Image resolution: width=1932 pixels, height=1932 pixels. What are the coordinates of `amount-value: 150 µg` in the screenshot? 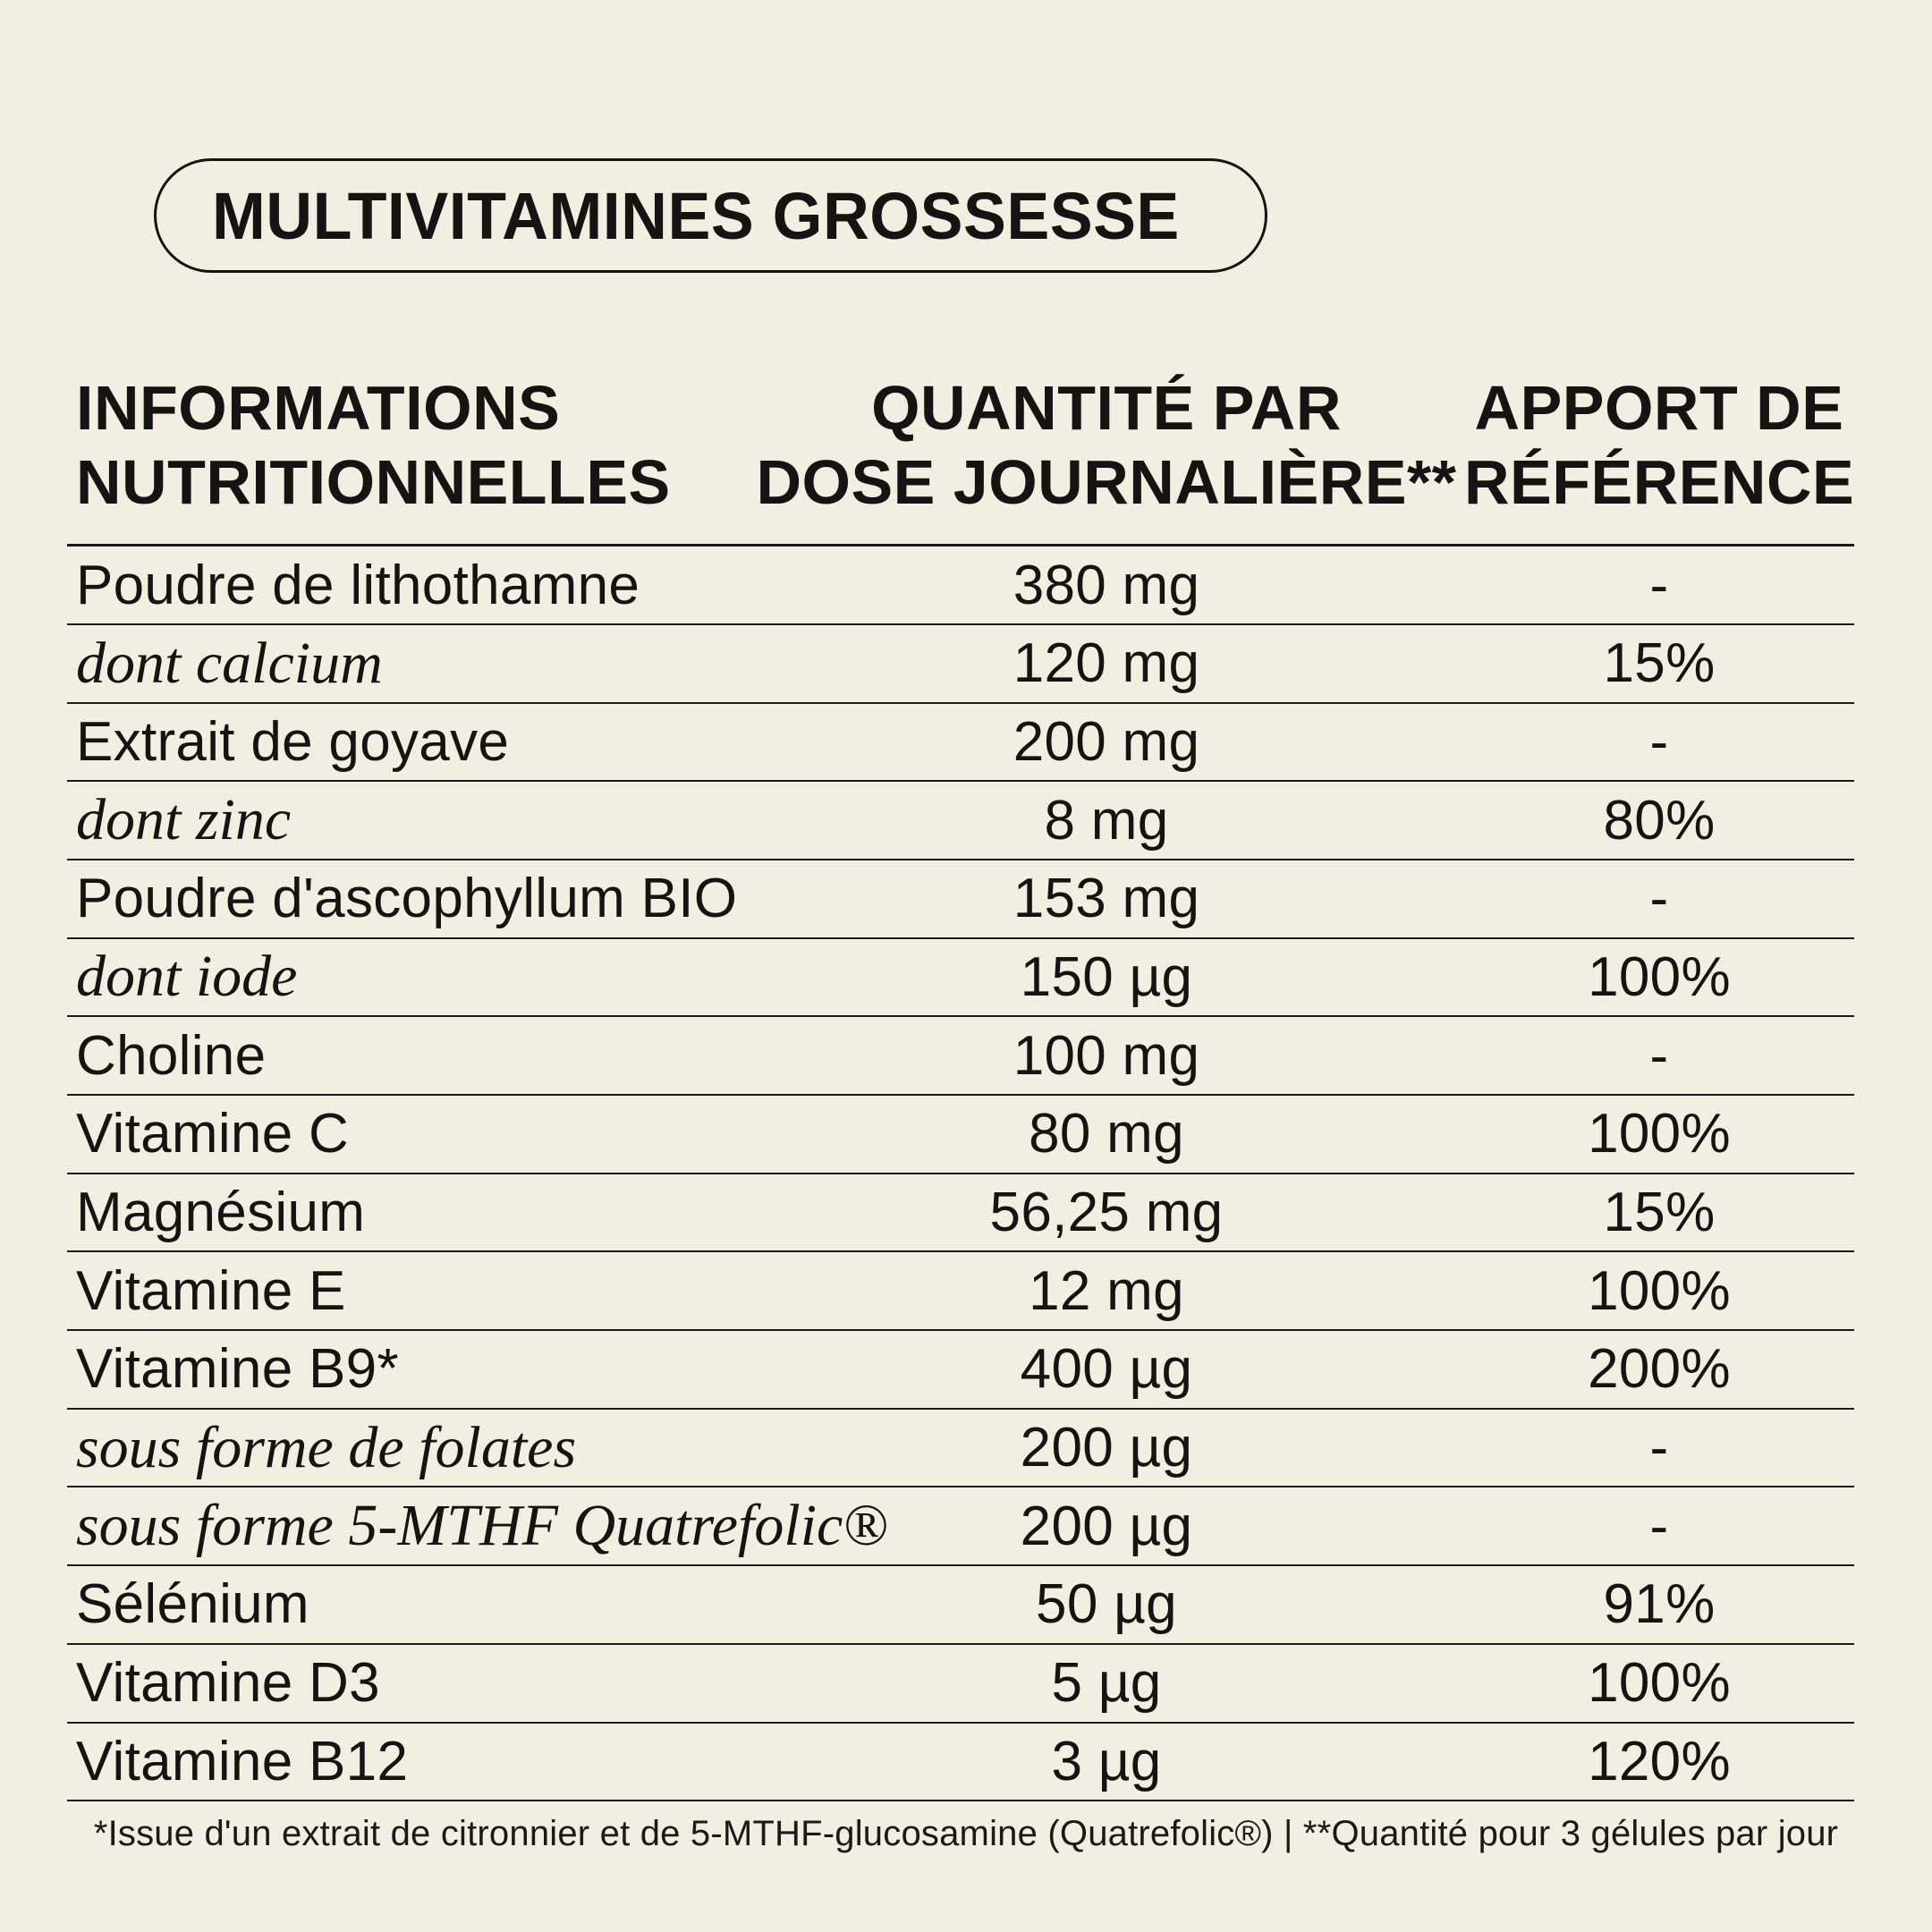 It's located at (1106, 976).